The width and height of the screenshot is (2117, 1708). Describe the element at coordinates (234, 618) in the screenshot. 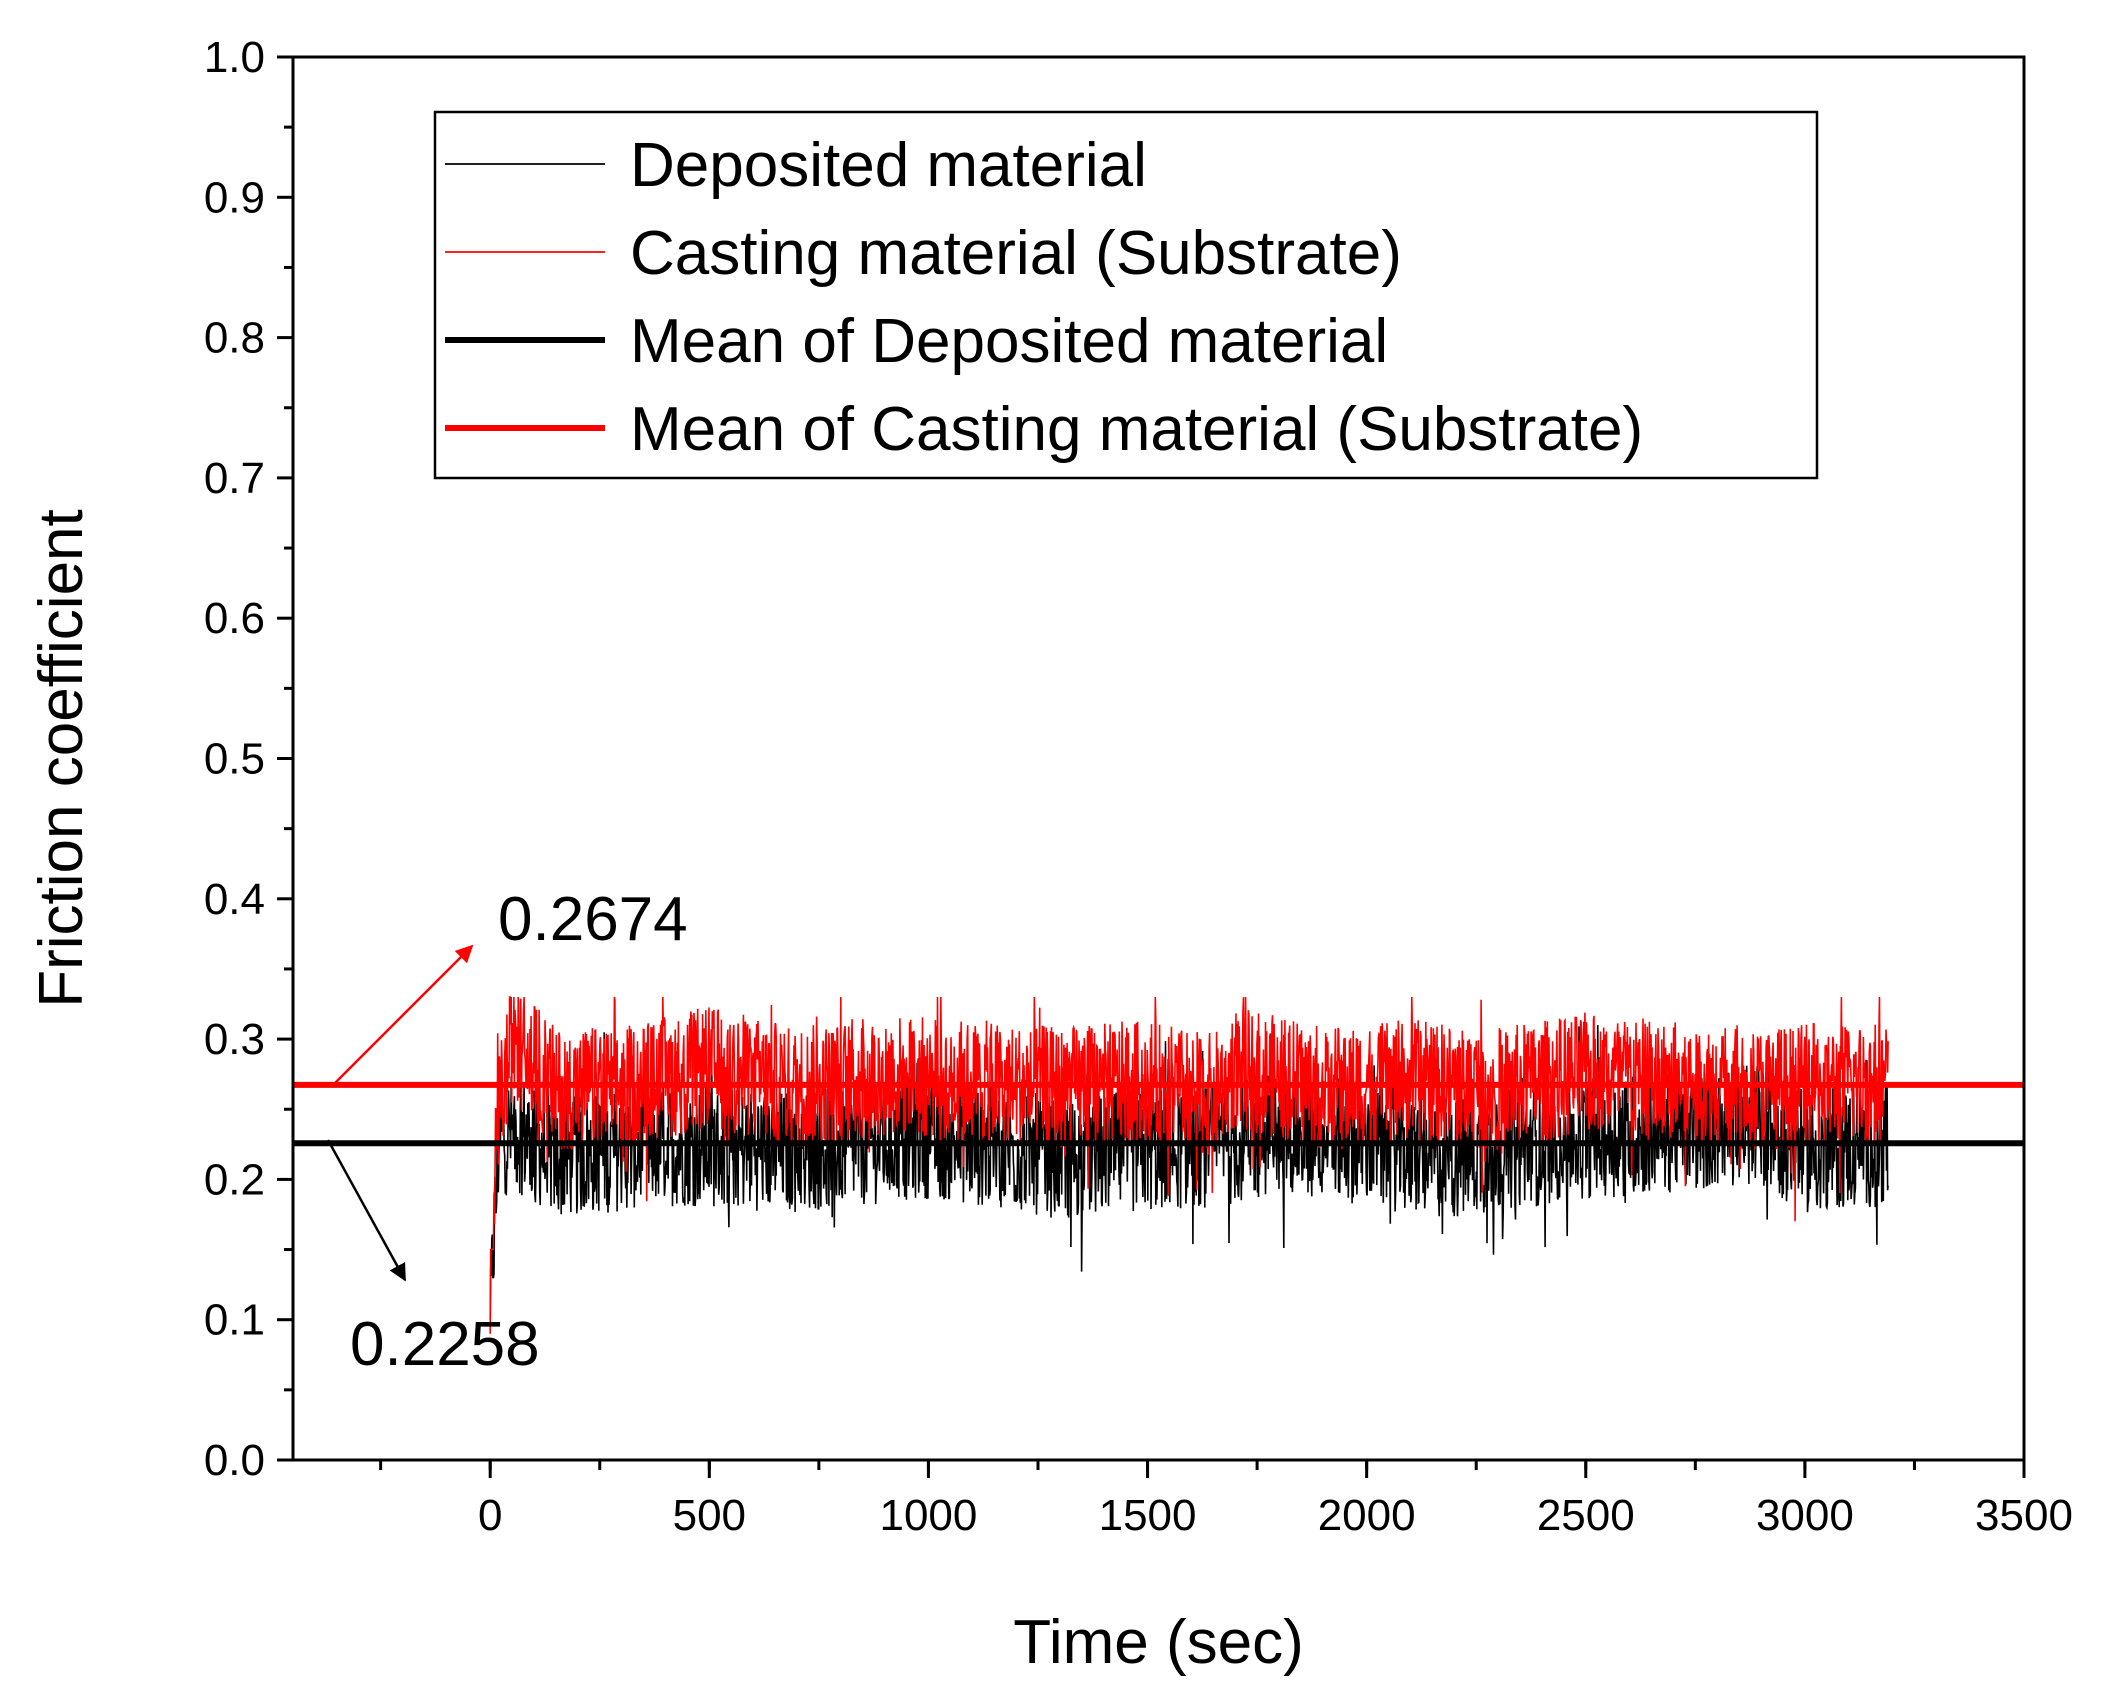

I see `y-tick-label: 0.6` at that location.